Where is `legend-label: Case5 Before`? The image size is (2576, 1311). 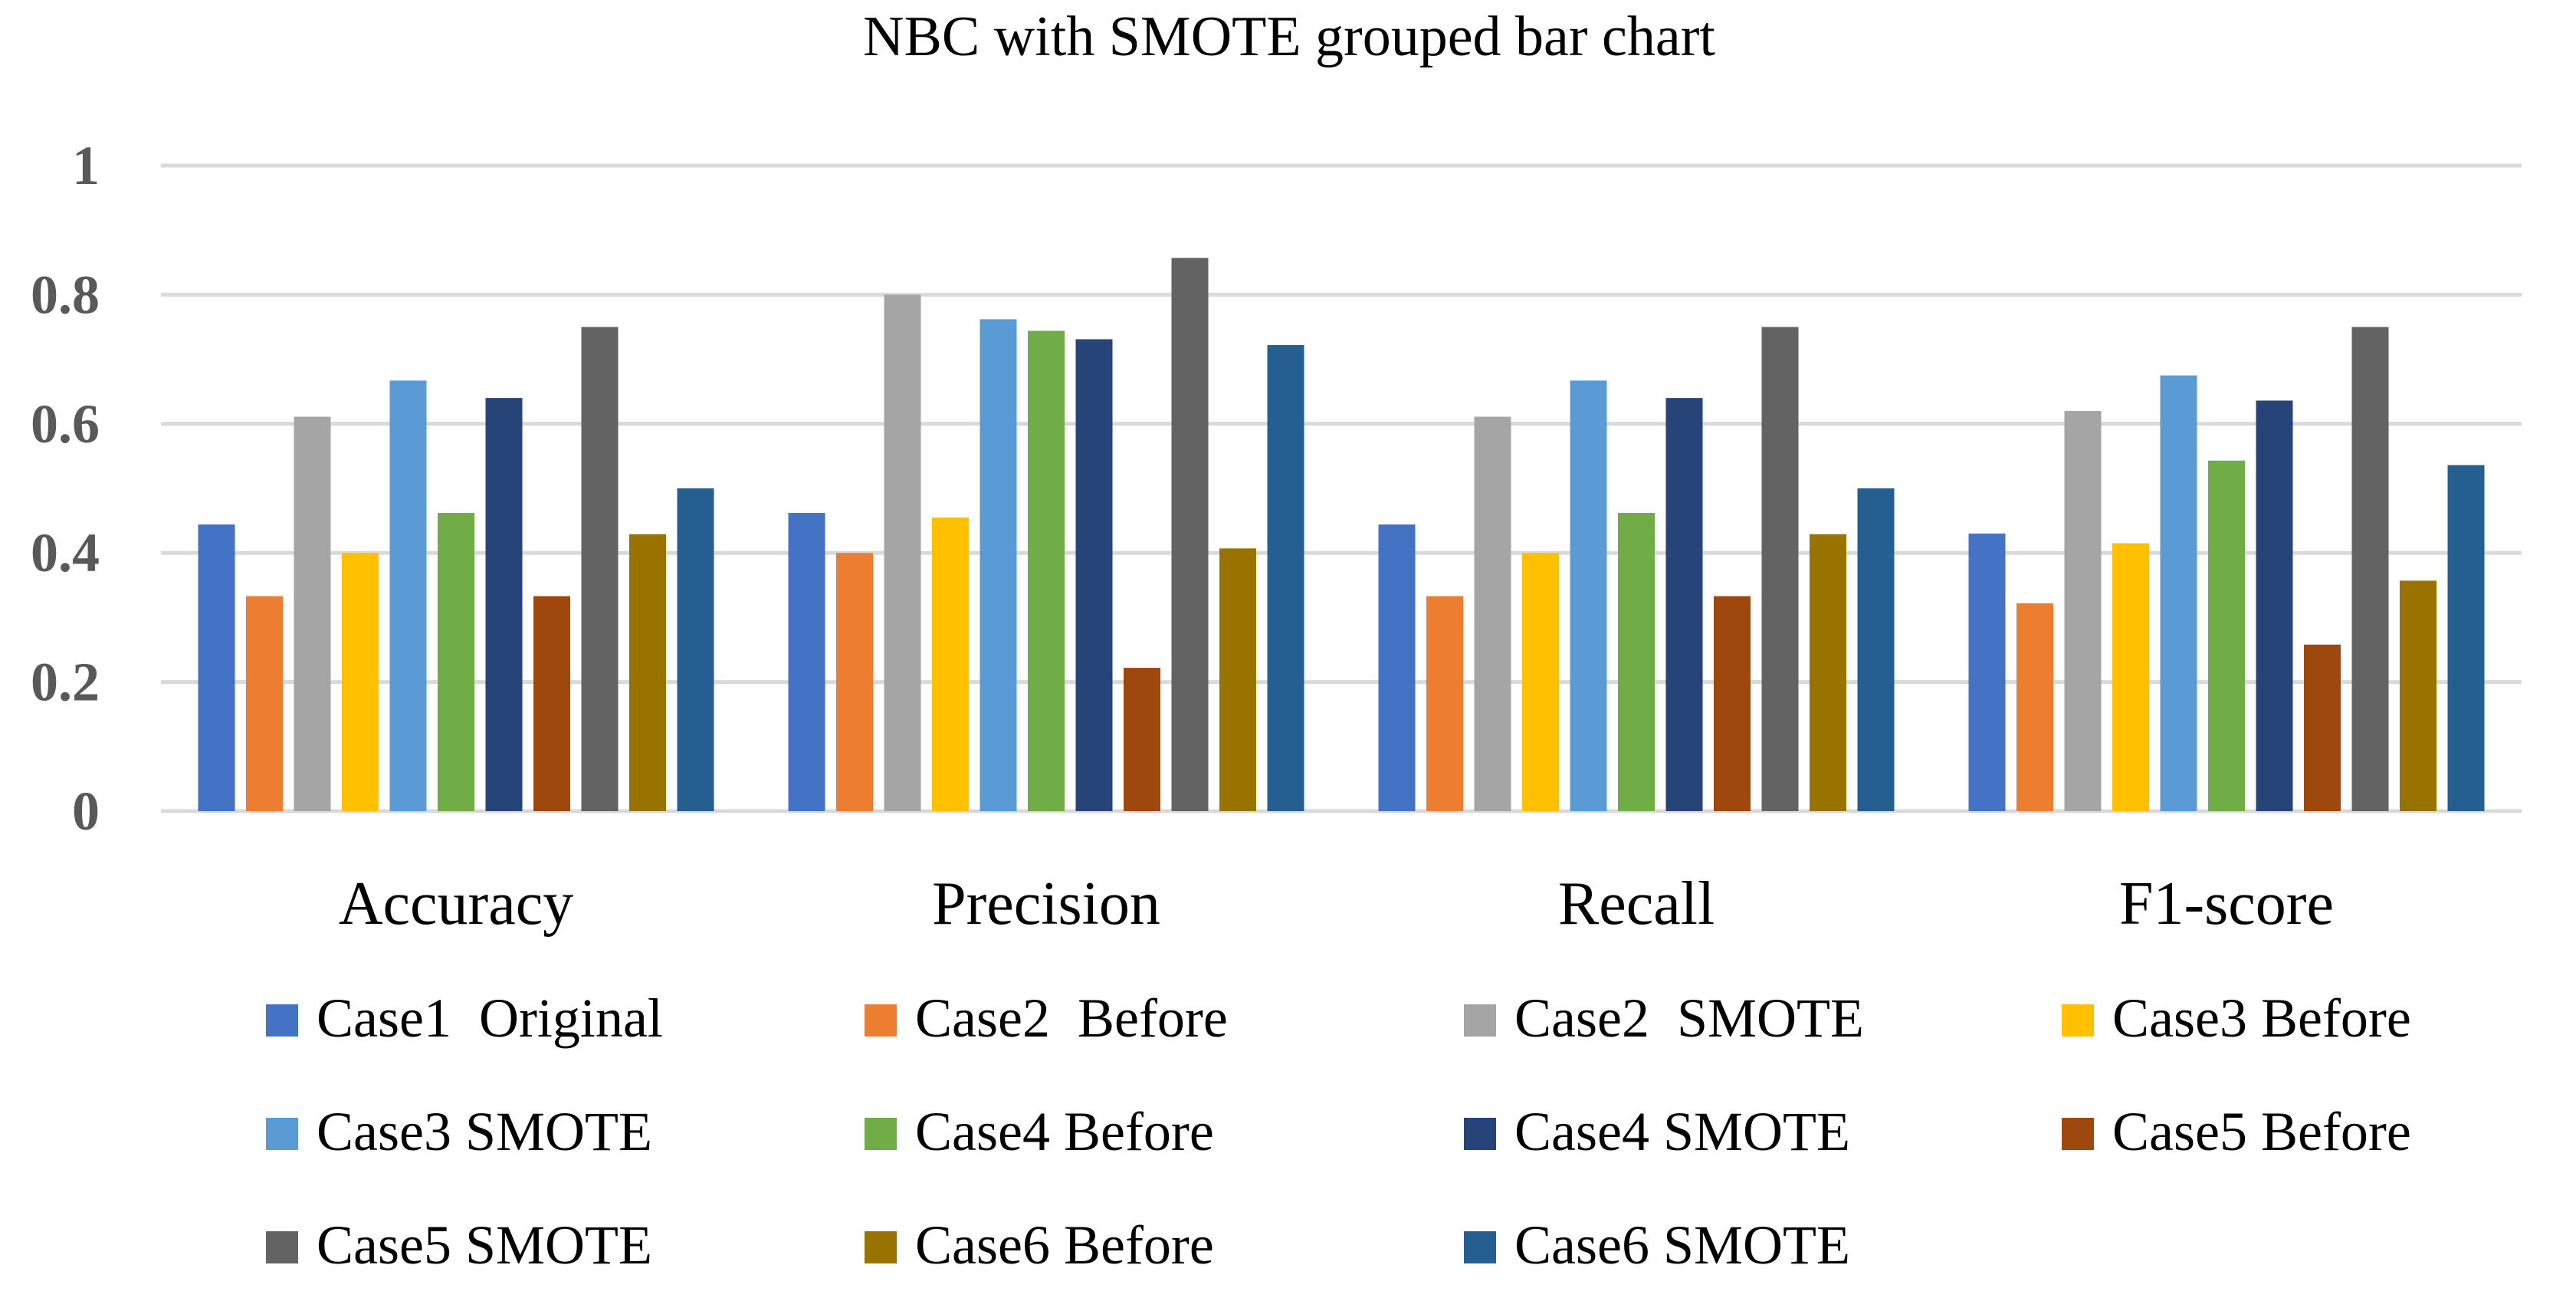 legend-label: Case5 Before is located at coordinates (2261, 1131).